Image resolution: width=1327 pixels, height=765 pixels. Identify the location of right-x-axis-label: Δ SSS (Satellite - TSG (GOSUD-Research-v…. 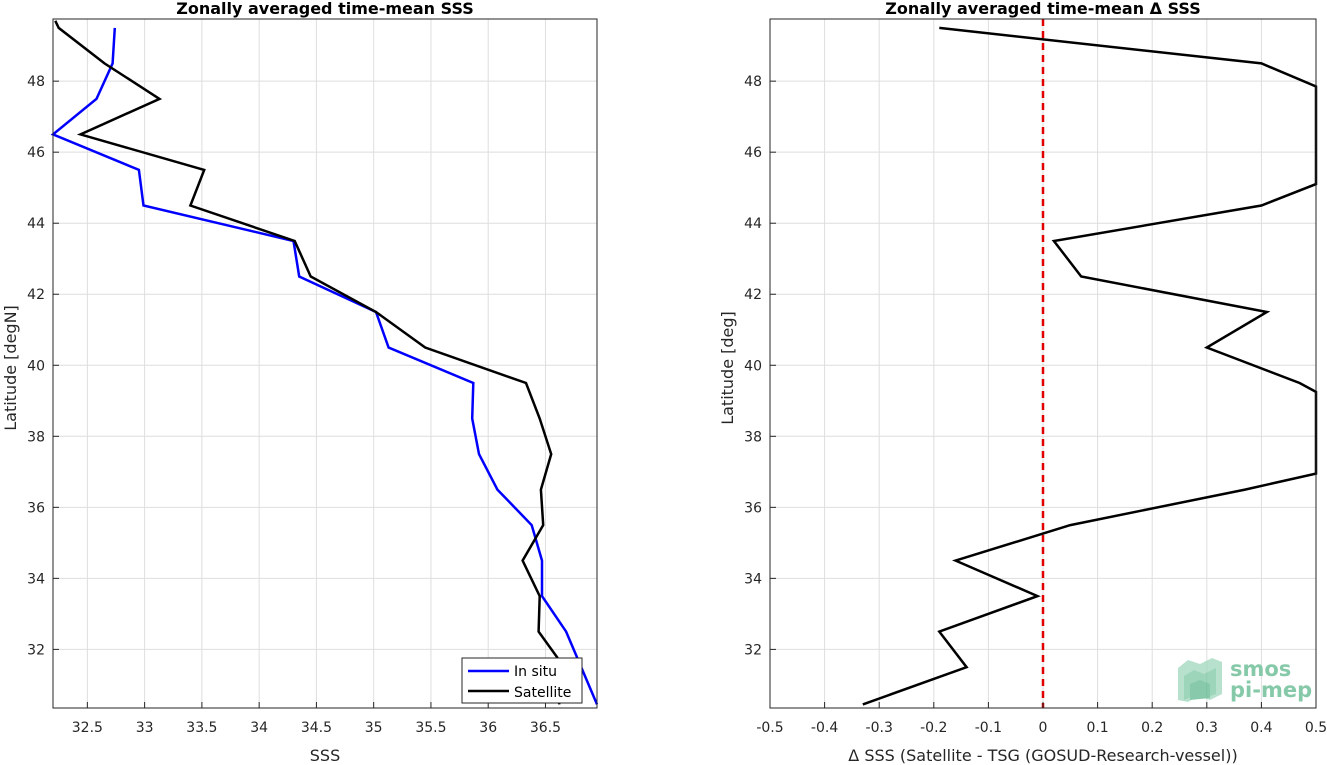
(1042, 755).